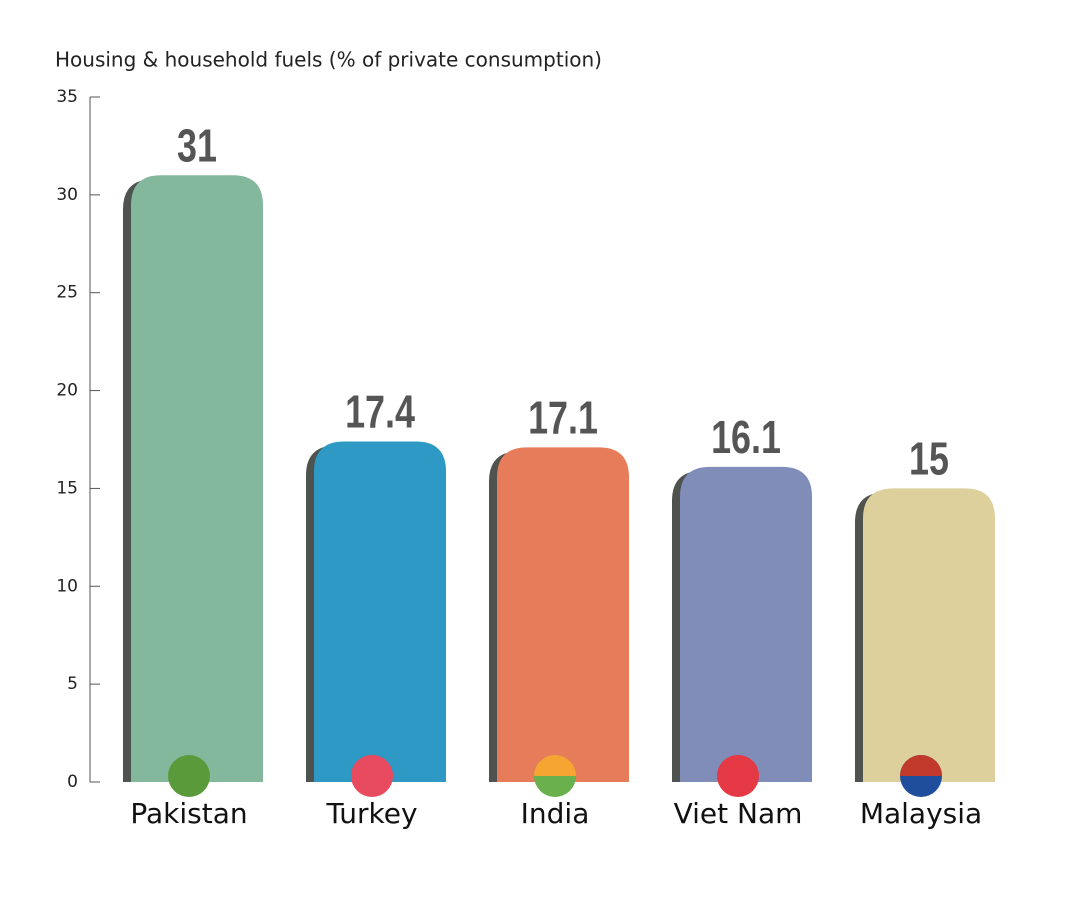 The height and width of the screenshot is (911, 1081). I want to click on y-tick-label: 5, so click(72, 684).